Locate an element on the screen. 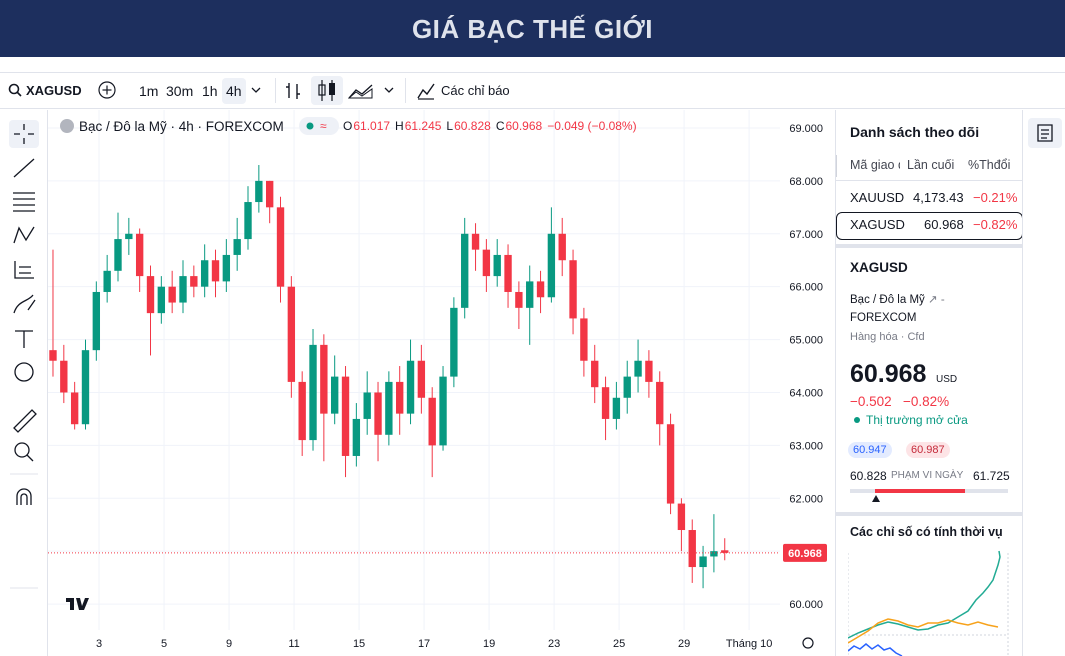 The height and width of the screenshot is (656, 1065). legend-symbol: Bạc / Đô la Mỹ · 4h · FOREXCOM is located at coordinates (181, 126).